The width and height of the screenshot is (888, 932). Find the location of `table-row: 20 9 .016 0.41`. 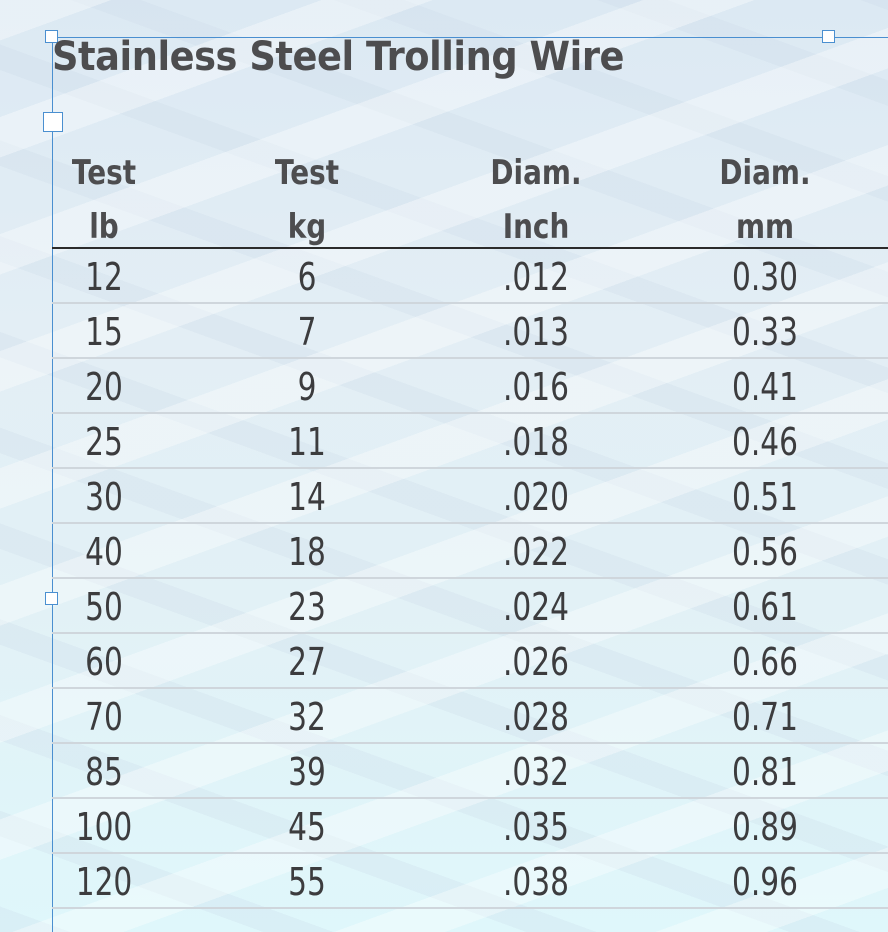

table-row: 20 9 .016 0.41 is located at coordinates (470, 386).